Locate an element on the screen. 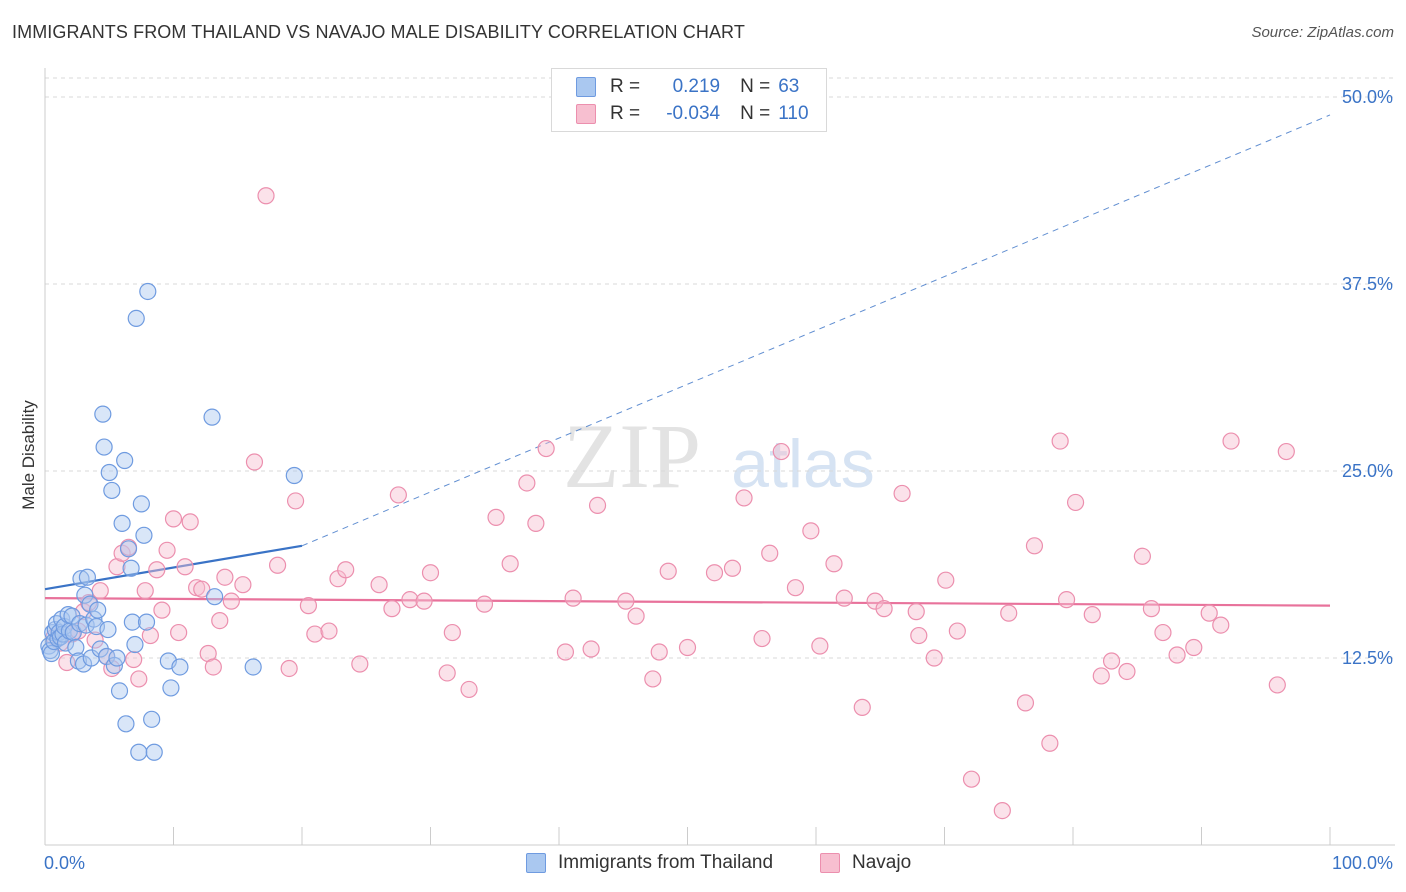 The height and width of the screenshot is (892, 1406). series-legend-thailand: Immigrants from Thailand is located at coordinates (649, 863).